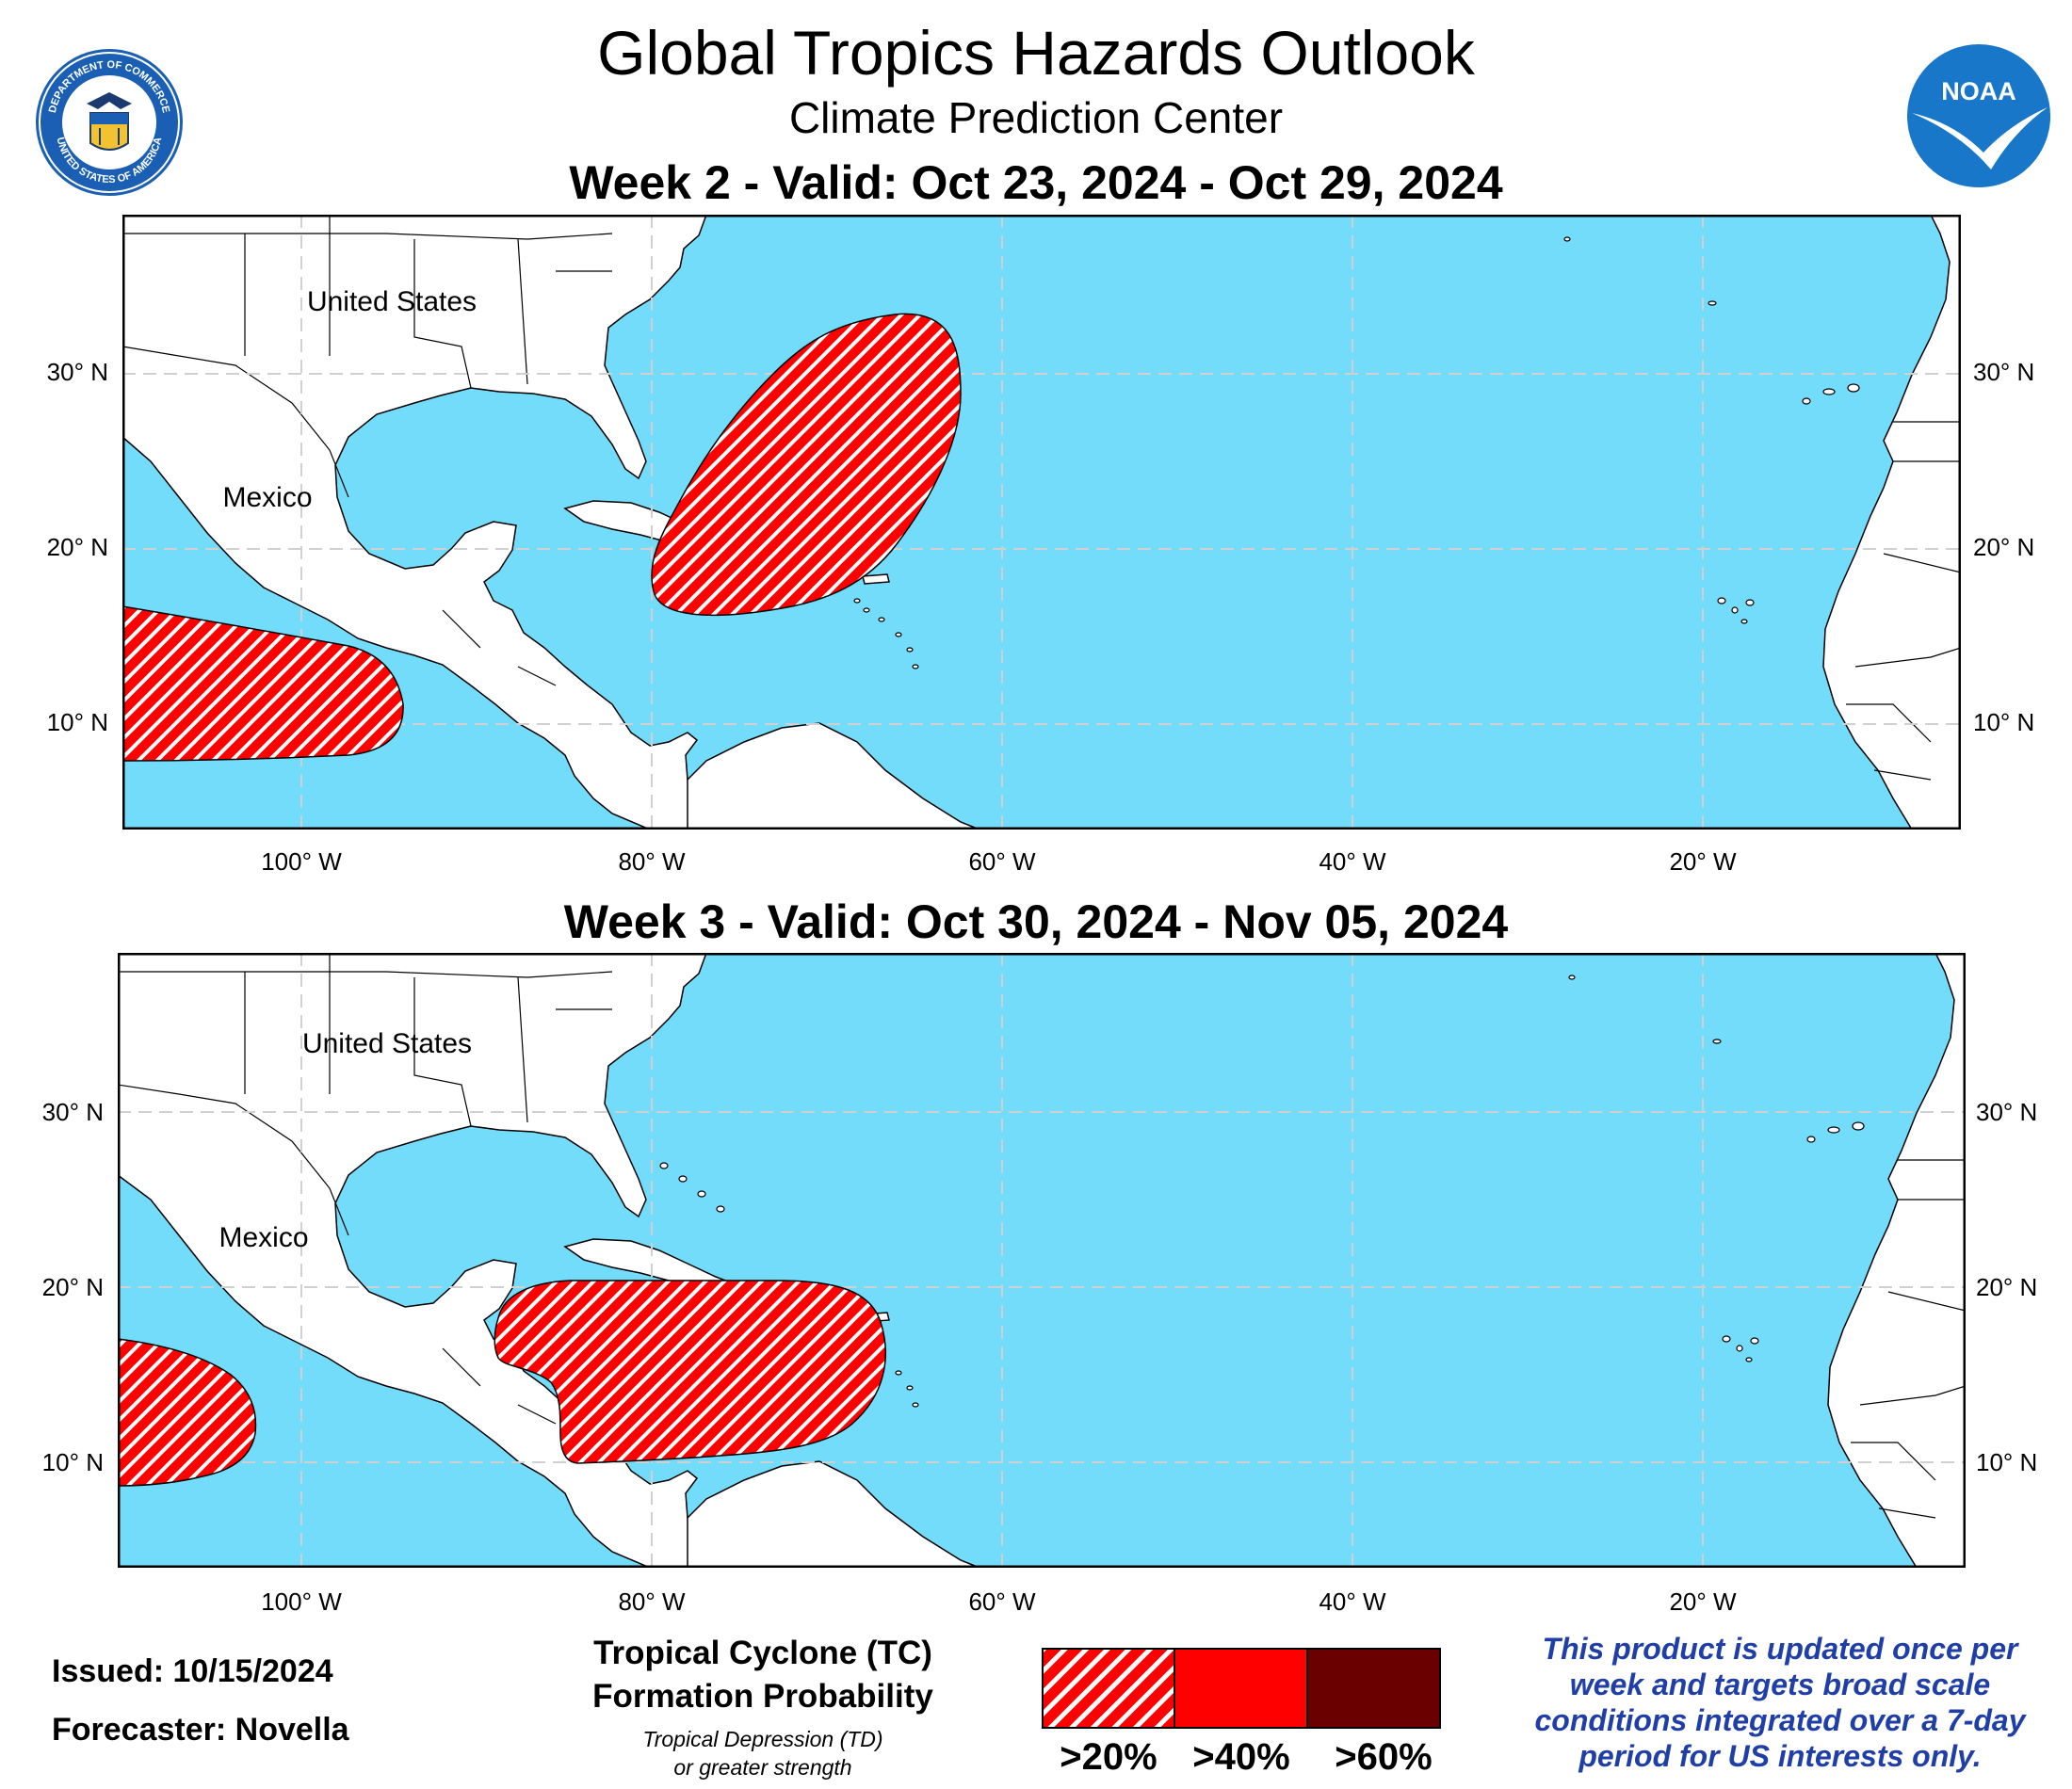 Image resolution: width=2072 pixels, height=1789 pixels. Describe the element at coordinates (762, 1767) in the screenshot. I see `legend-note-line2: or greater strength` at that location.